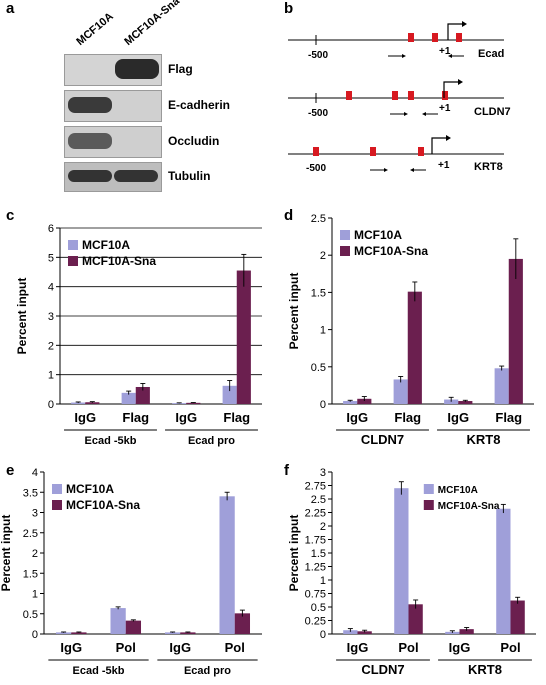 The image size is (546, 685). Describe the element at coordinates (51, 229) in the screenshot. I see `y-tick-label: 6` at that location.